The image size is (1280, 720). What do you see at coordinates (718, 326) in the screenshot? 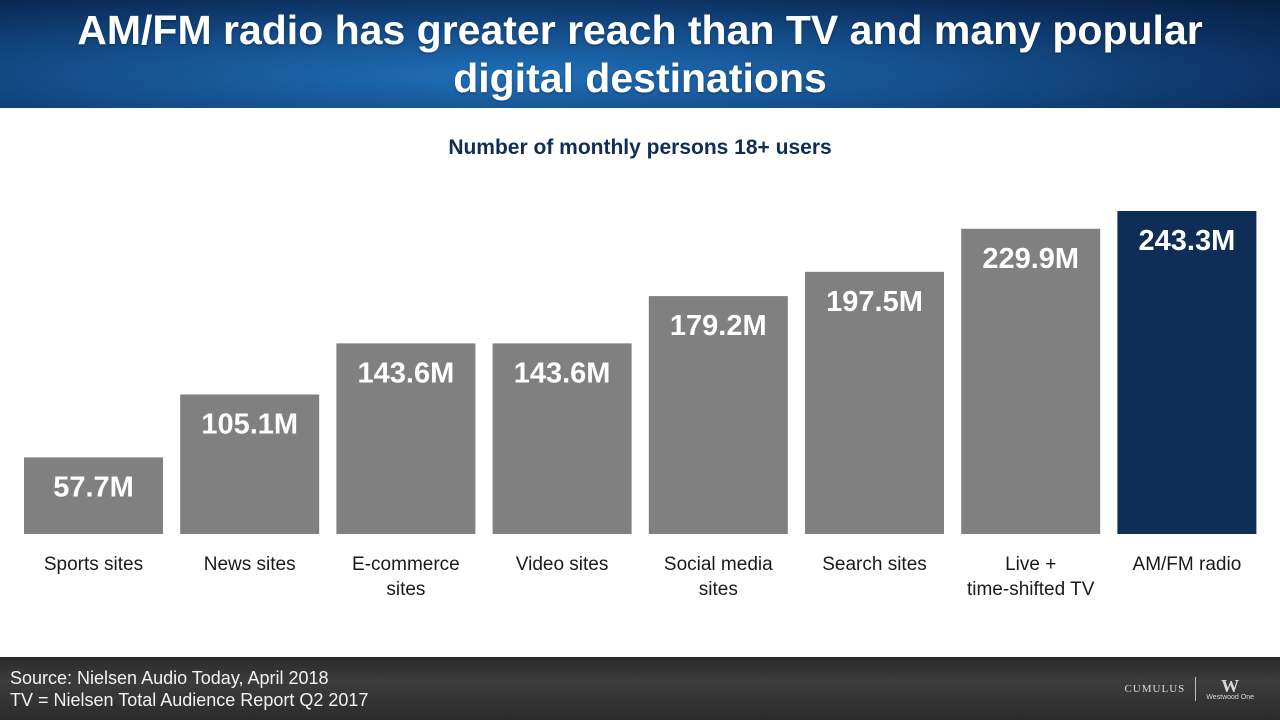
I see `bar-value-label-4: 179.2M` at bounding box center [718, 326].